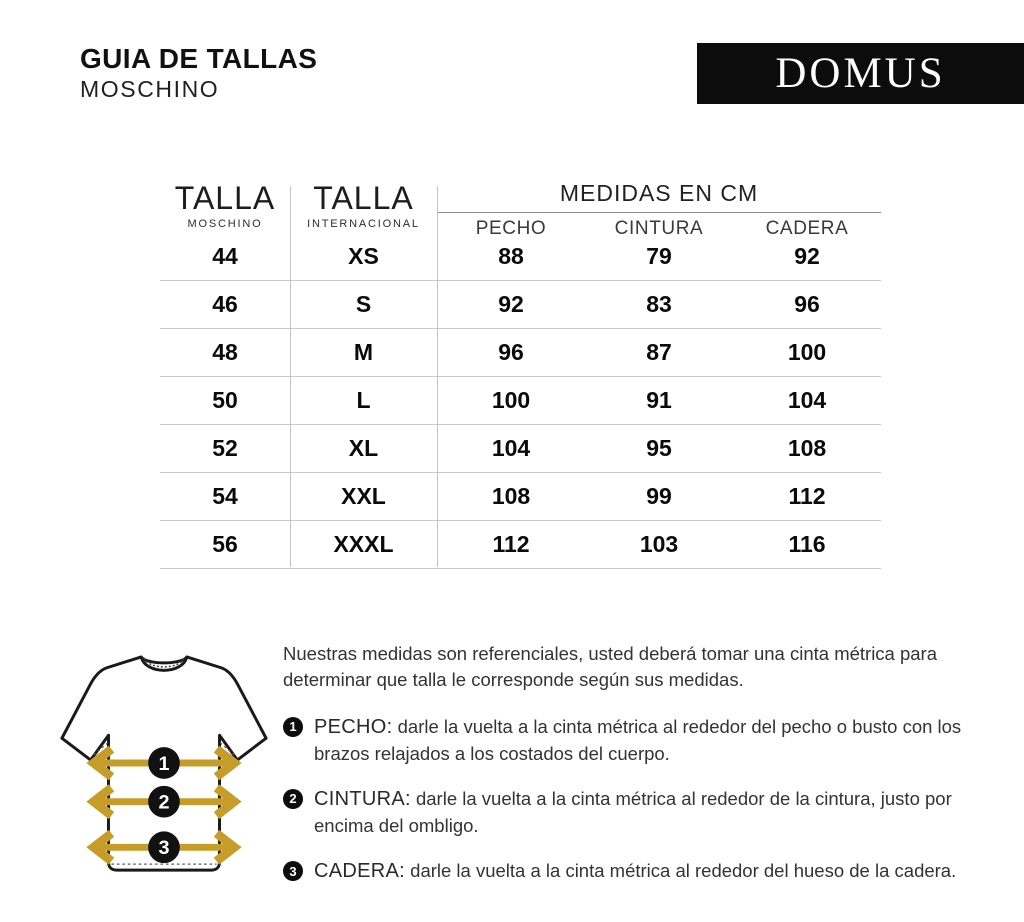 The image size is (1024, 922). I want to click on table-row: 44 XS 88 79 92, so click(520, 257).